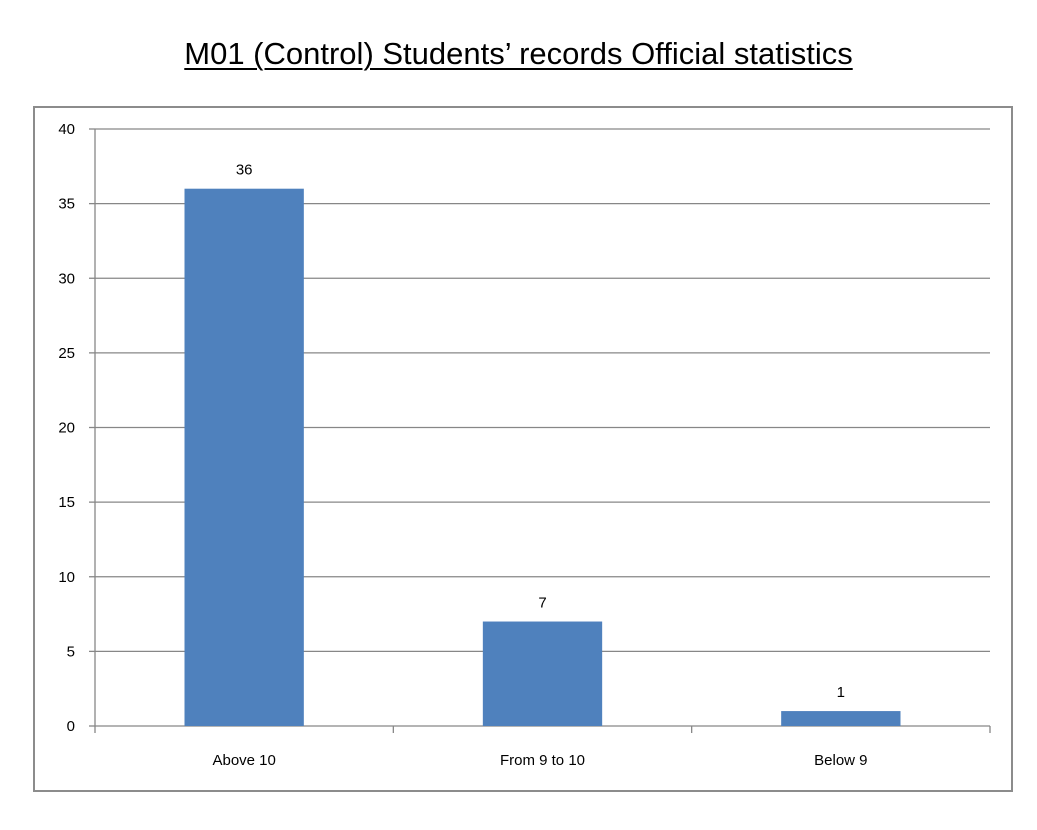 The image size is (1037, 830). I want to click on x-tick-label: Below 9, so click(840, 760).